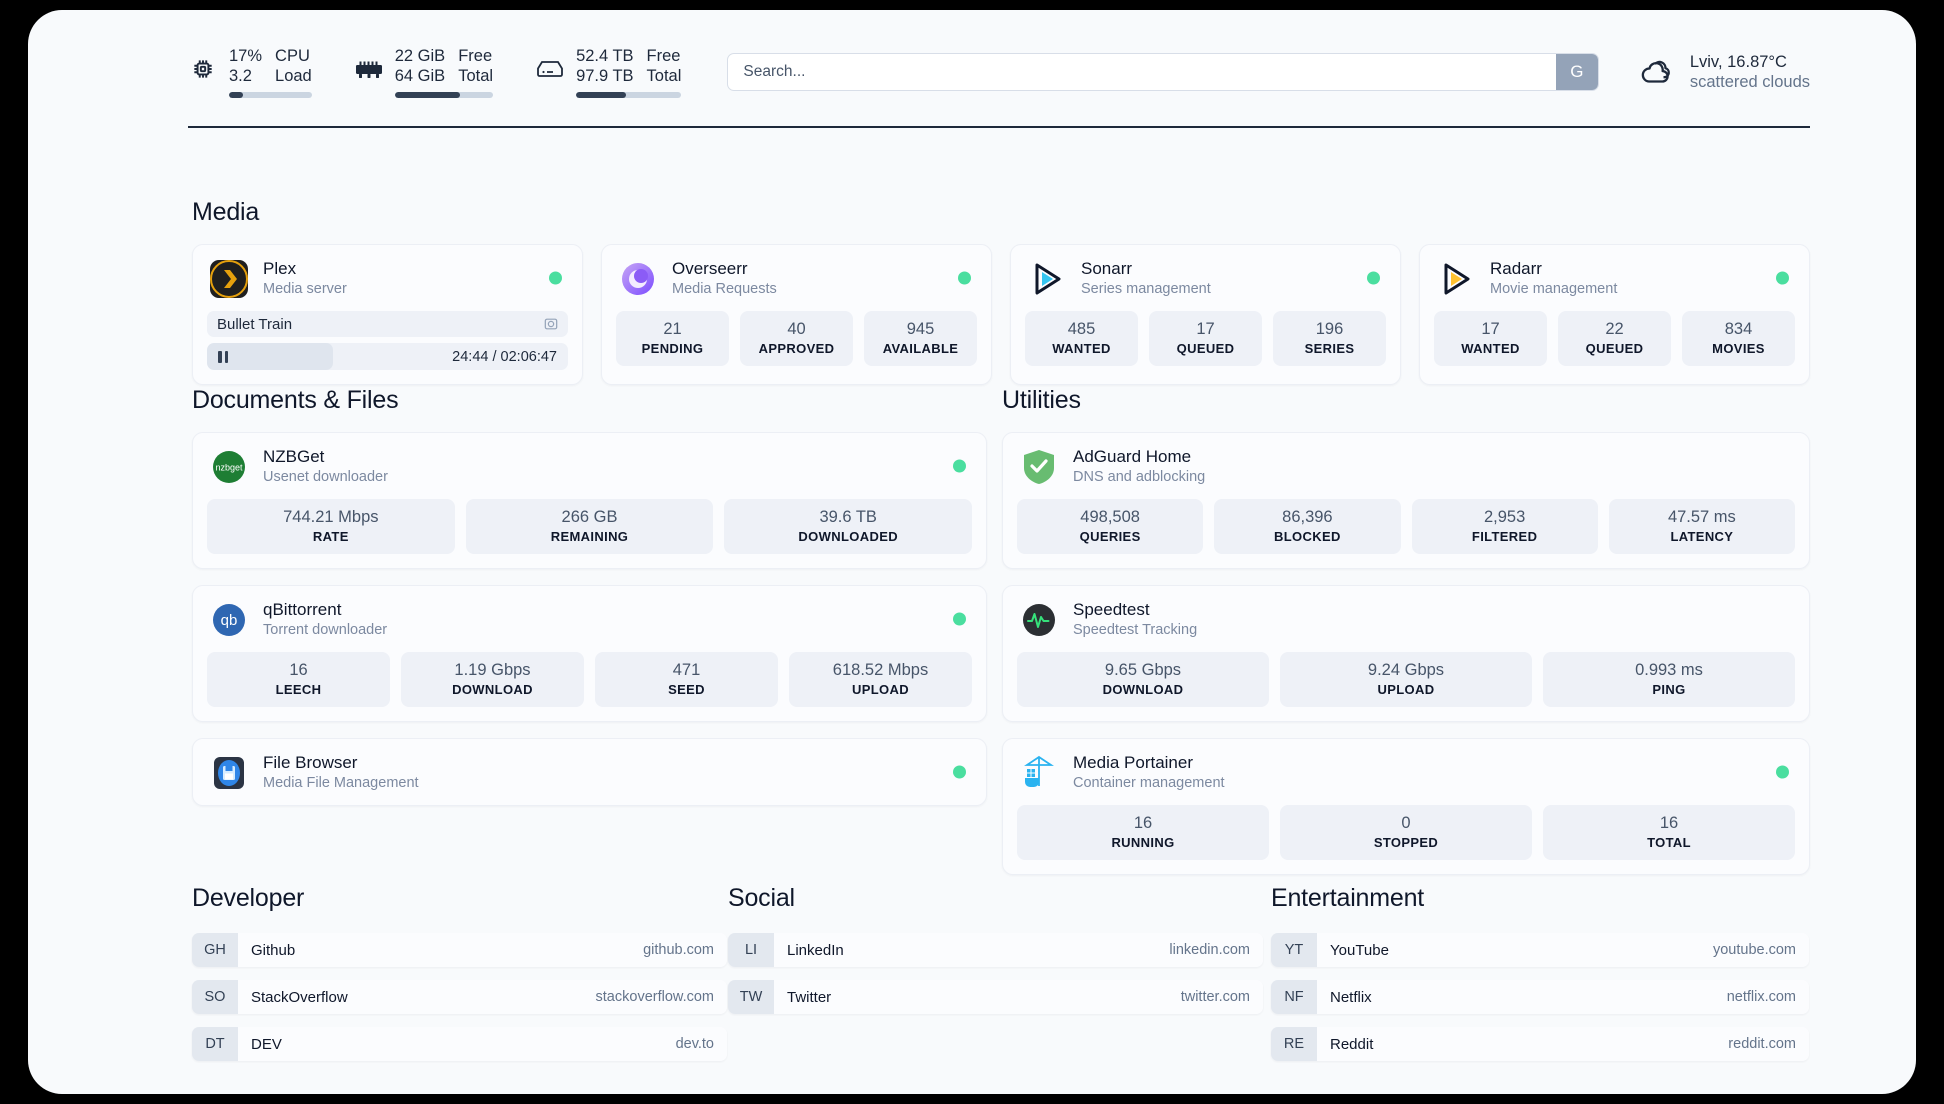 This screenshot has width=1944, height=1104. I want to click on bookmark-linkedin: LI LinkedIn linkedin.com, so click(995, 950).